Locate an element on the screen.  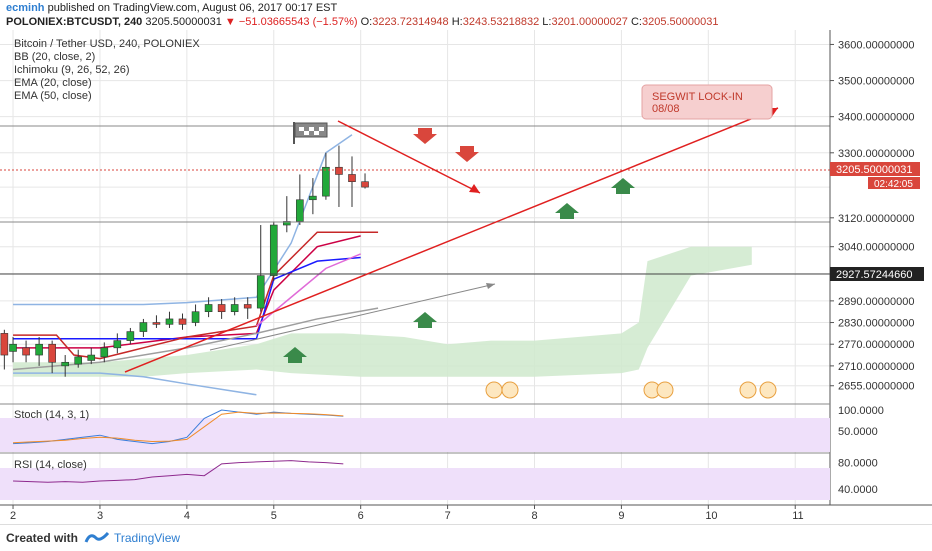
x-tick-label: 3 is located at coordinates (100, 516).